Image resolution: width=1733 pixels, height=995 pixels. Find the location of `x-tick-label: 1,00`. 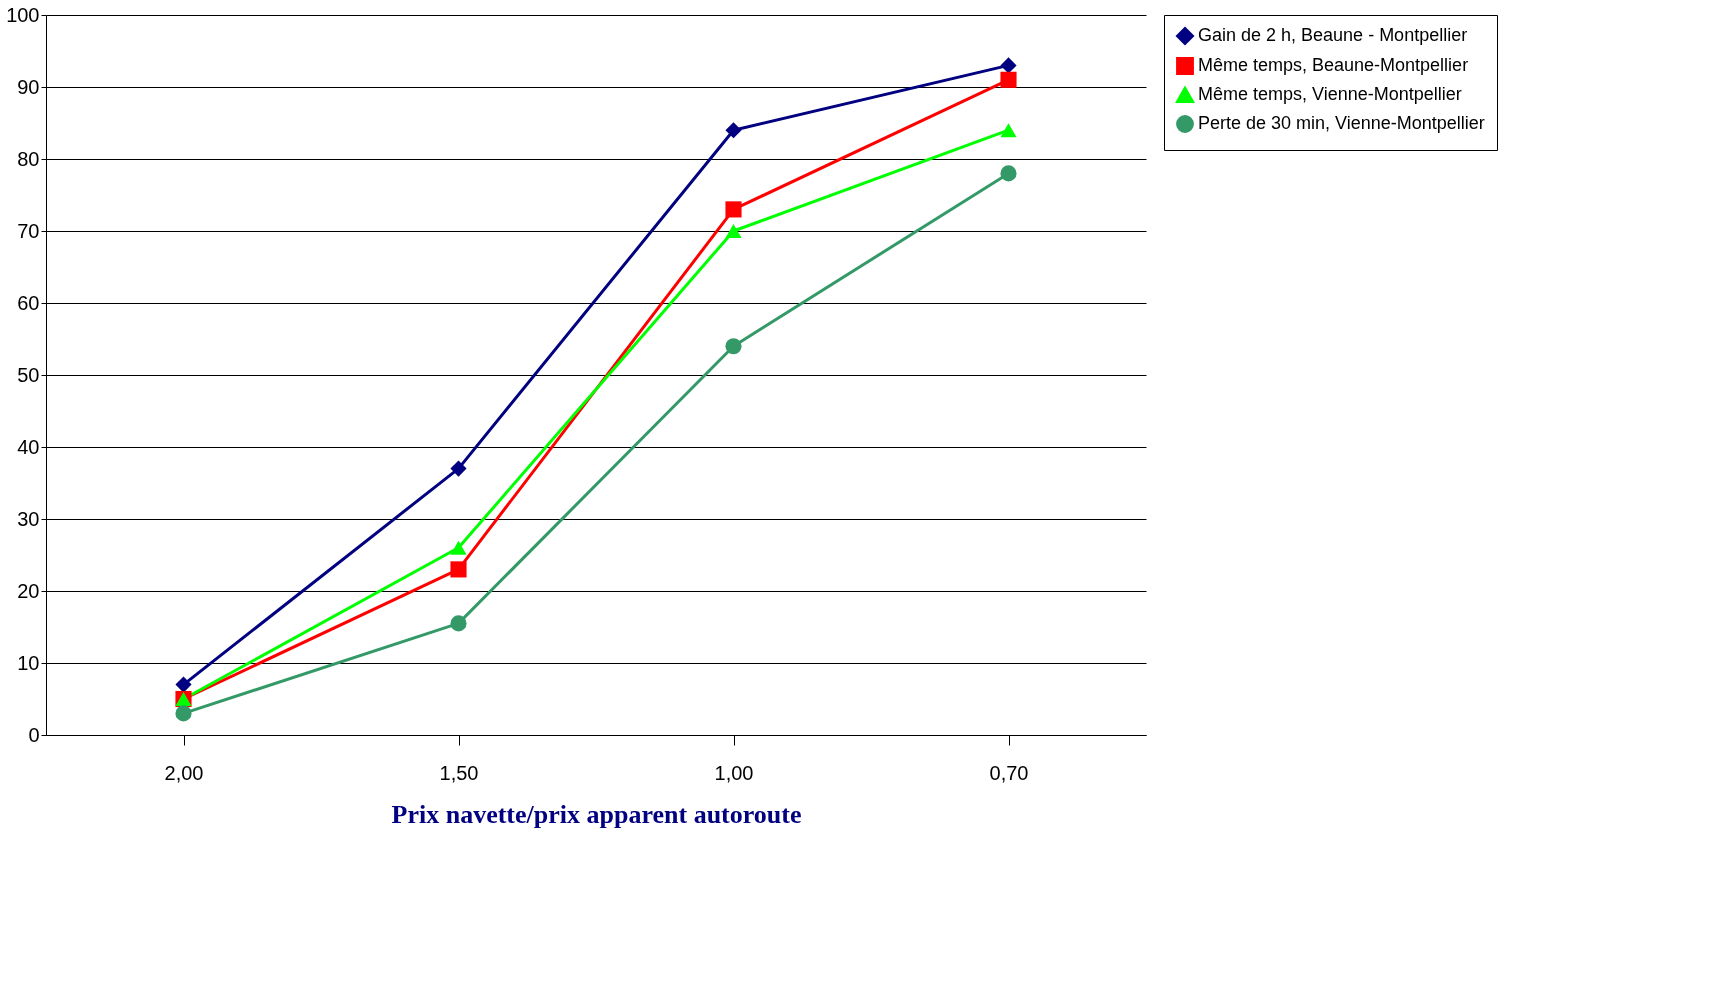

x-tick-label: 1,00 is located at coordinates (734, 772).